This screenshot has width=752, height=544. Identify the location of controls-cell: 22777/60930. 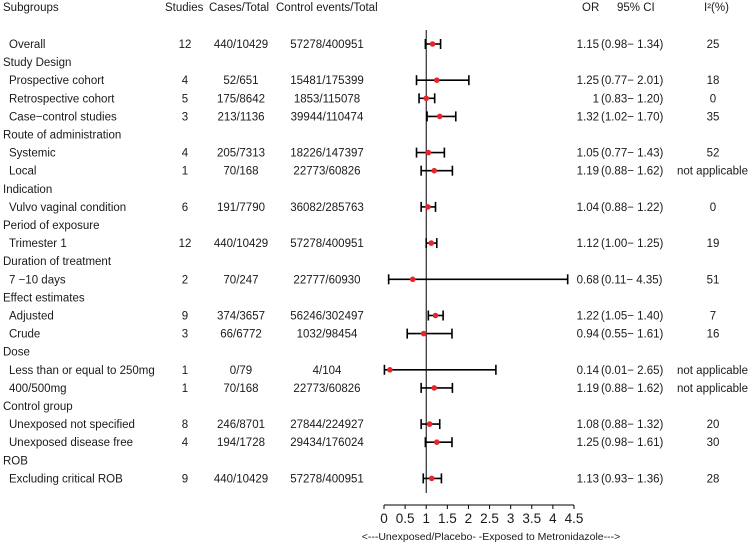
(326, 280).